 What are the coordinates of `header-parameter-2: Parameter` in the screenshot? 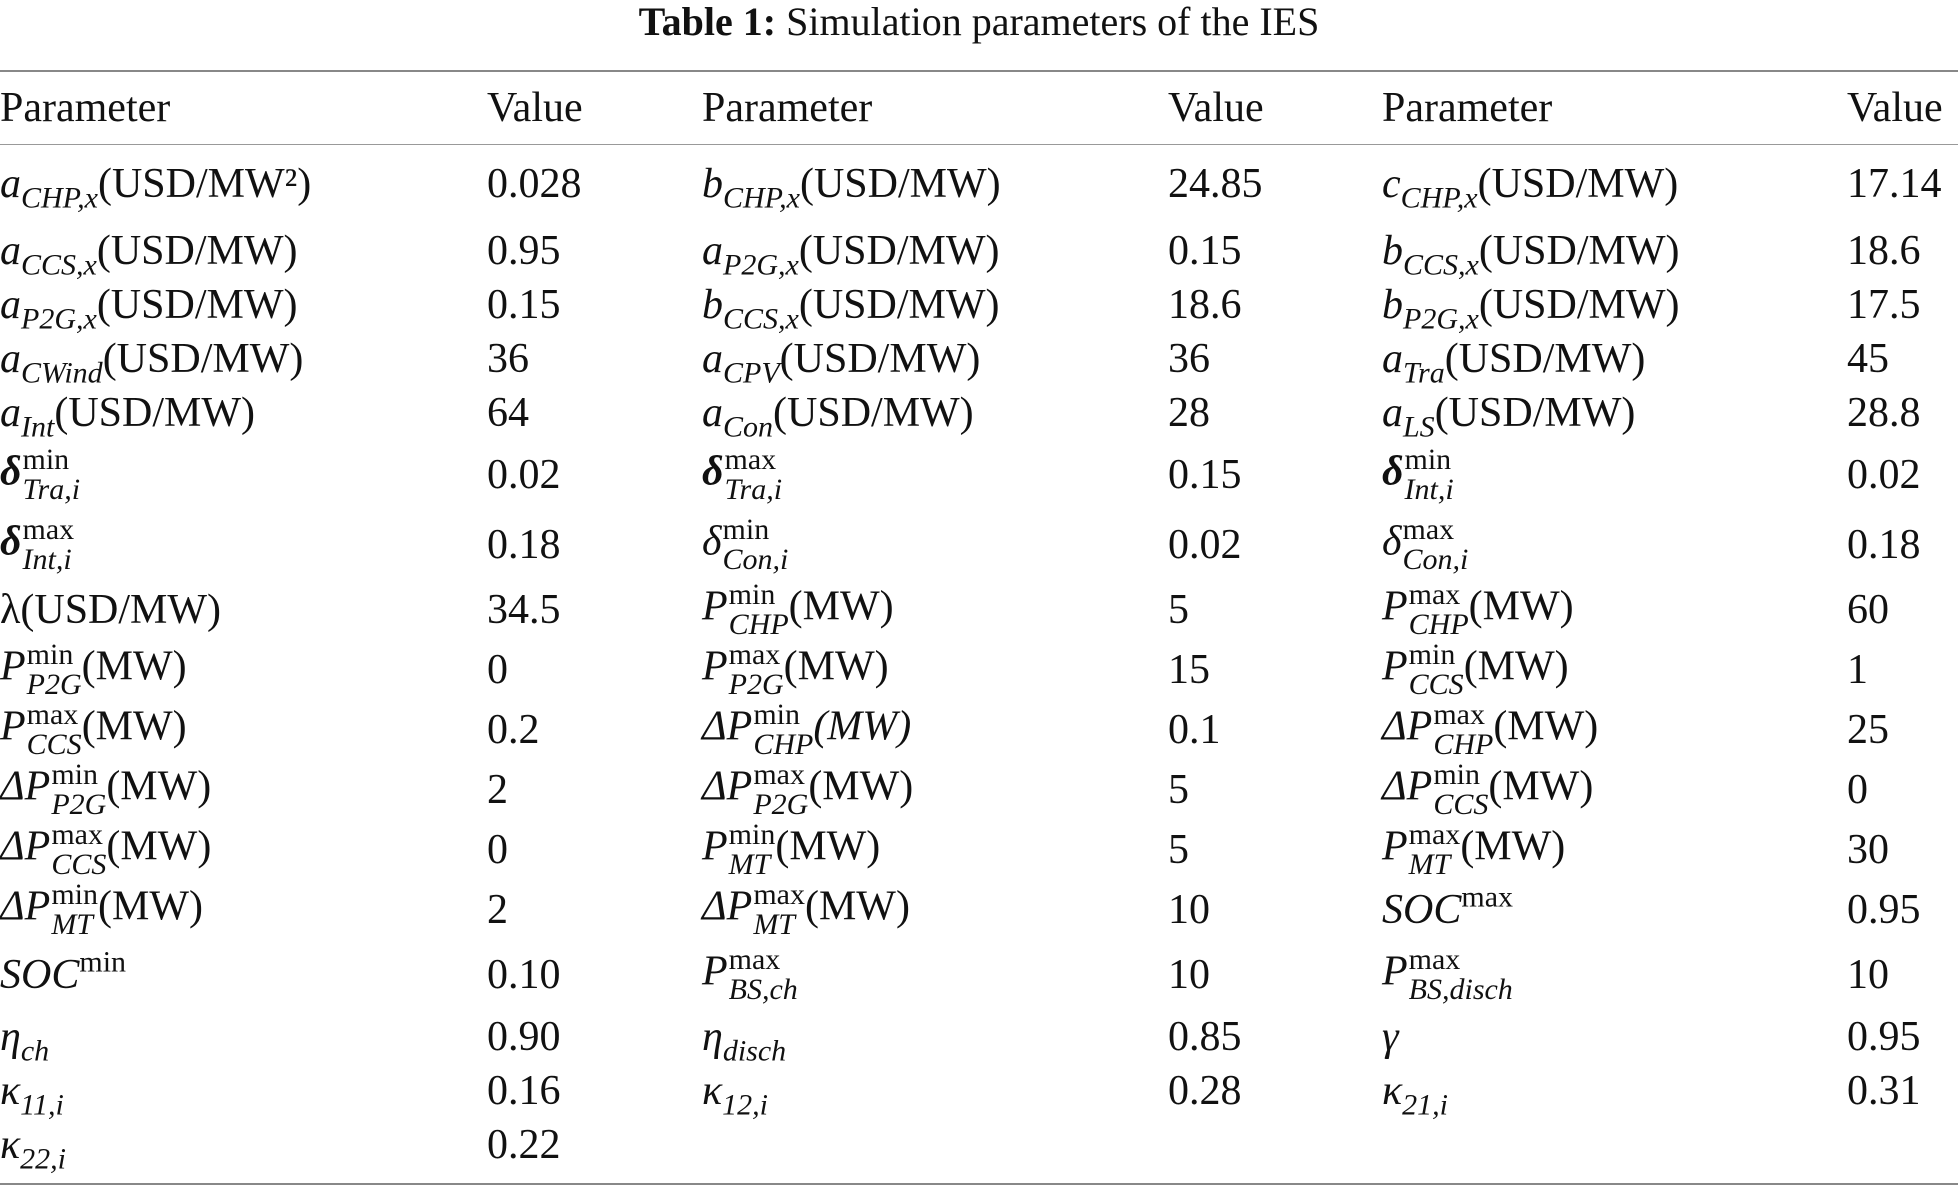 It's located at (787, 108).